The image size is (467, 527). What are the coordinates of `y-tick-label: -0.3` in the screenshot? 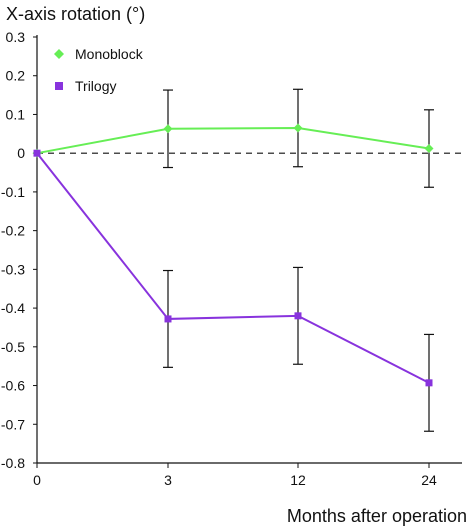 It's located at (13, 269).